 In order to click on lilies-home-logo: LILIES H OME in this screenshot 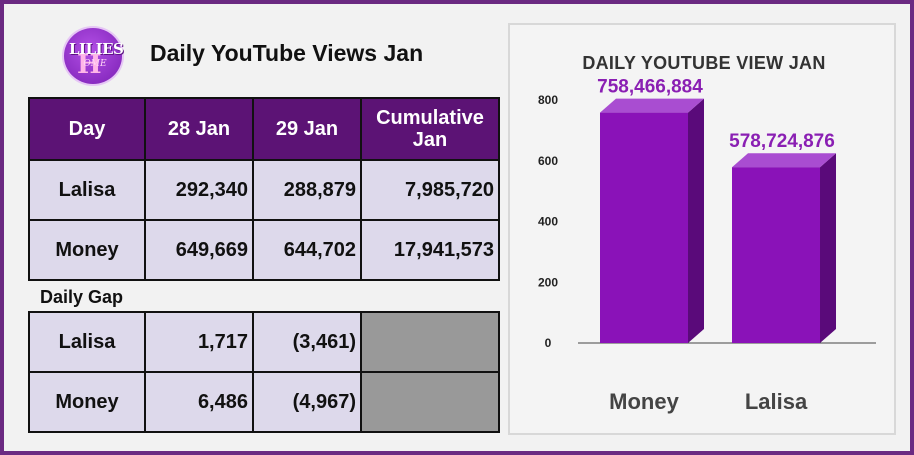, I will do `click(93, 56)`.